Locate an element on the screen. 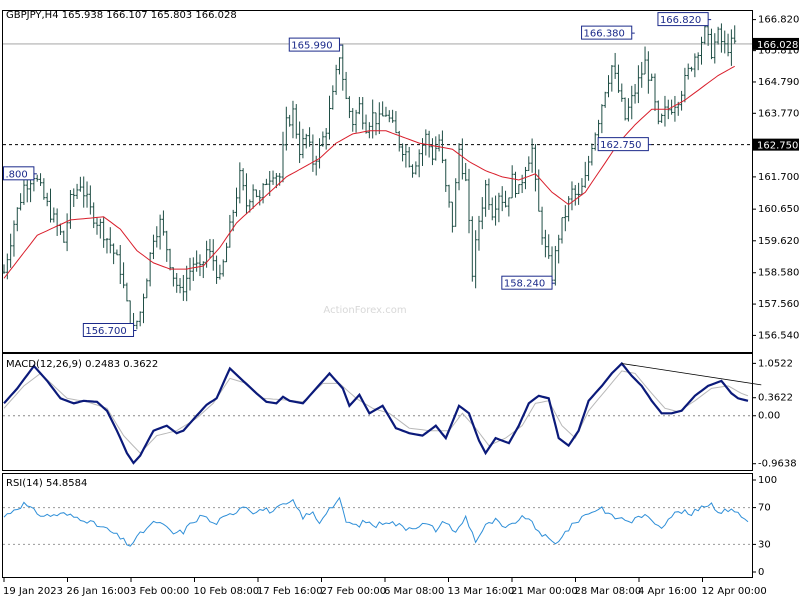 This screenshot has width=800, height=604. time-tick-label: 28 Mar 08:00 is located at coordinates (608, 591).